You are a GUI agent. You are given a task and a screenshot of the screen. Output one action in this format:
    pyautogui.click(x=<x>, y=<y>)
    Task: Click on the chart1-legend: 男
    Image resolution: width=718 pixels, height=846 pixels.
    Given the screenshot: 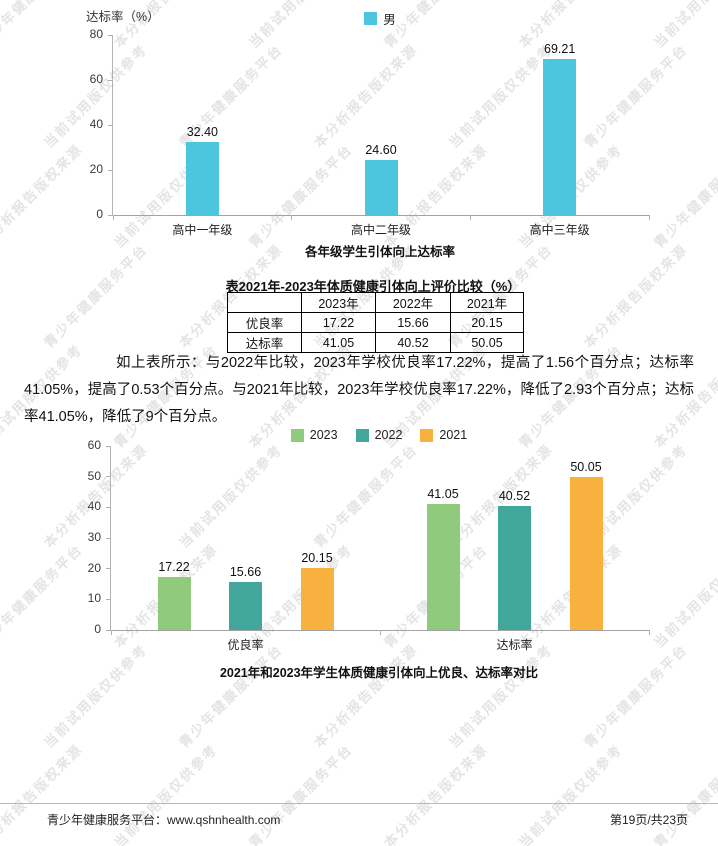 What is the action you would take?
    pyautogui.click(x=380, y=18)
    